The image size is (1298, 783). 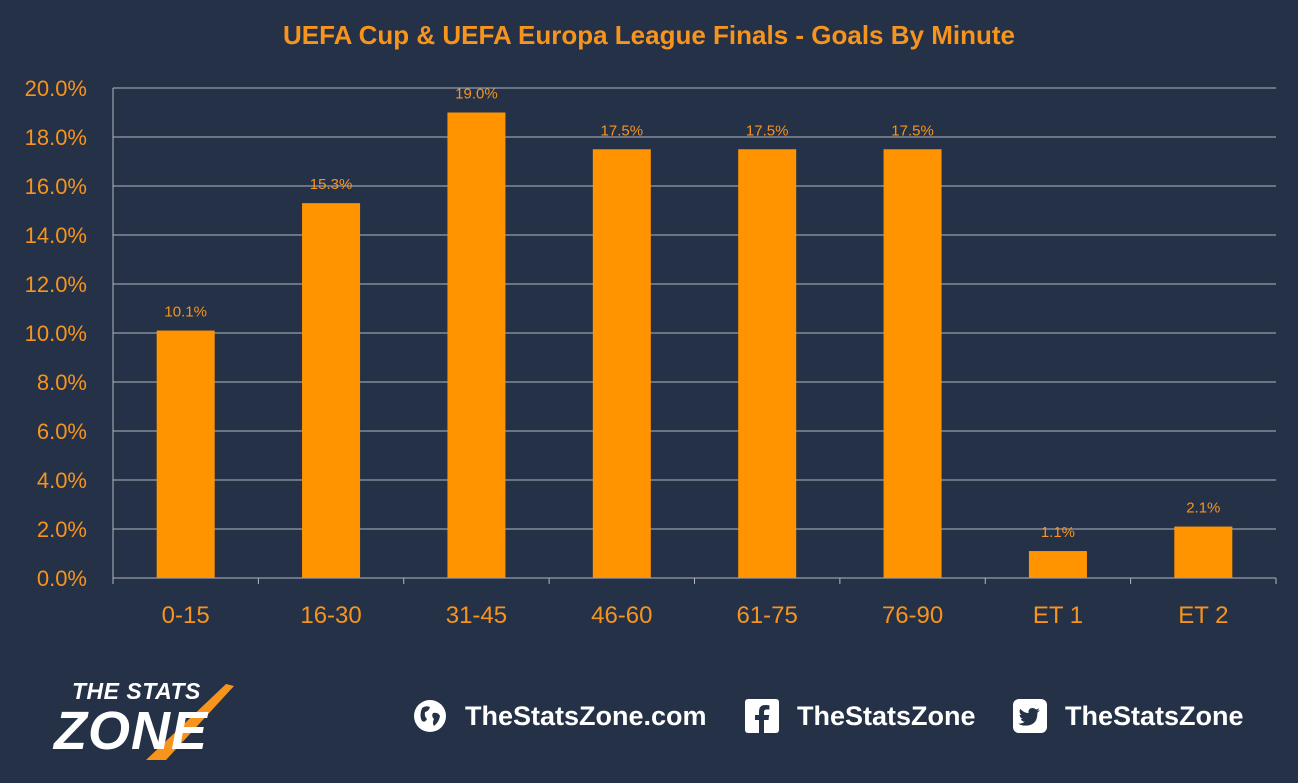 What do you see at coordinates (185, 312) in the screenshot?
I see `data-label: 10.1%` at bounding box center [185, 312].